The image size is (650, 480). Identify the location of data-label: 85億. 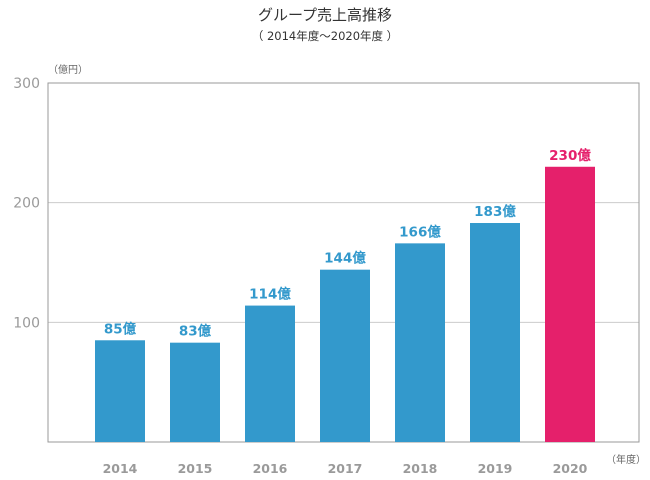
(120, 328).